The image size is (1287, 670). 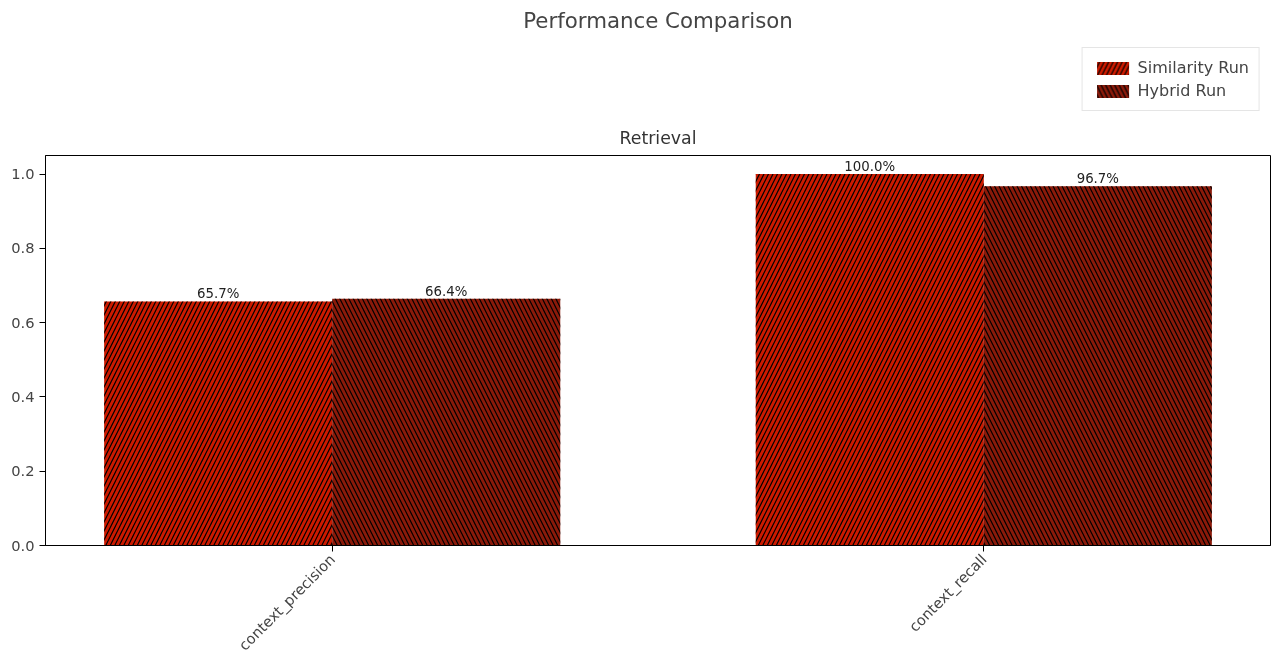 What do you see at coordinates (446, 291) in the screenshot?
I see `data-label: 66.4%` at bounding box center [446, 291].